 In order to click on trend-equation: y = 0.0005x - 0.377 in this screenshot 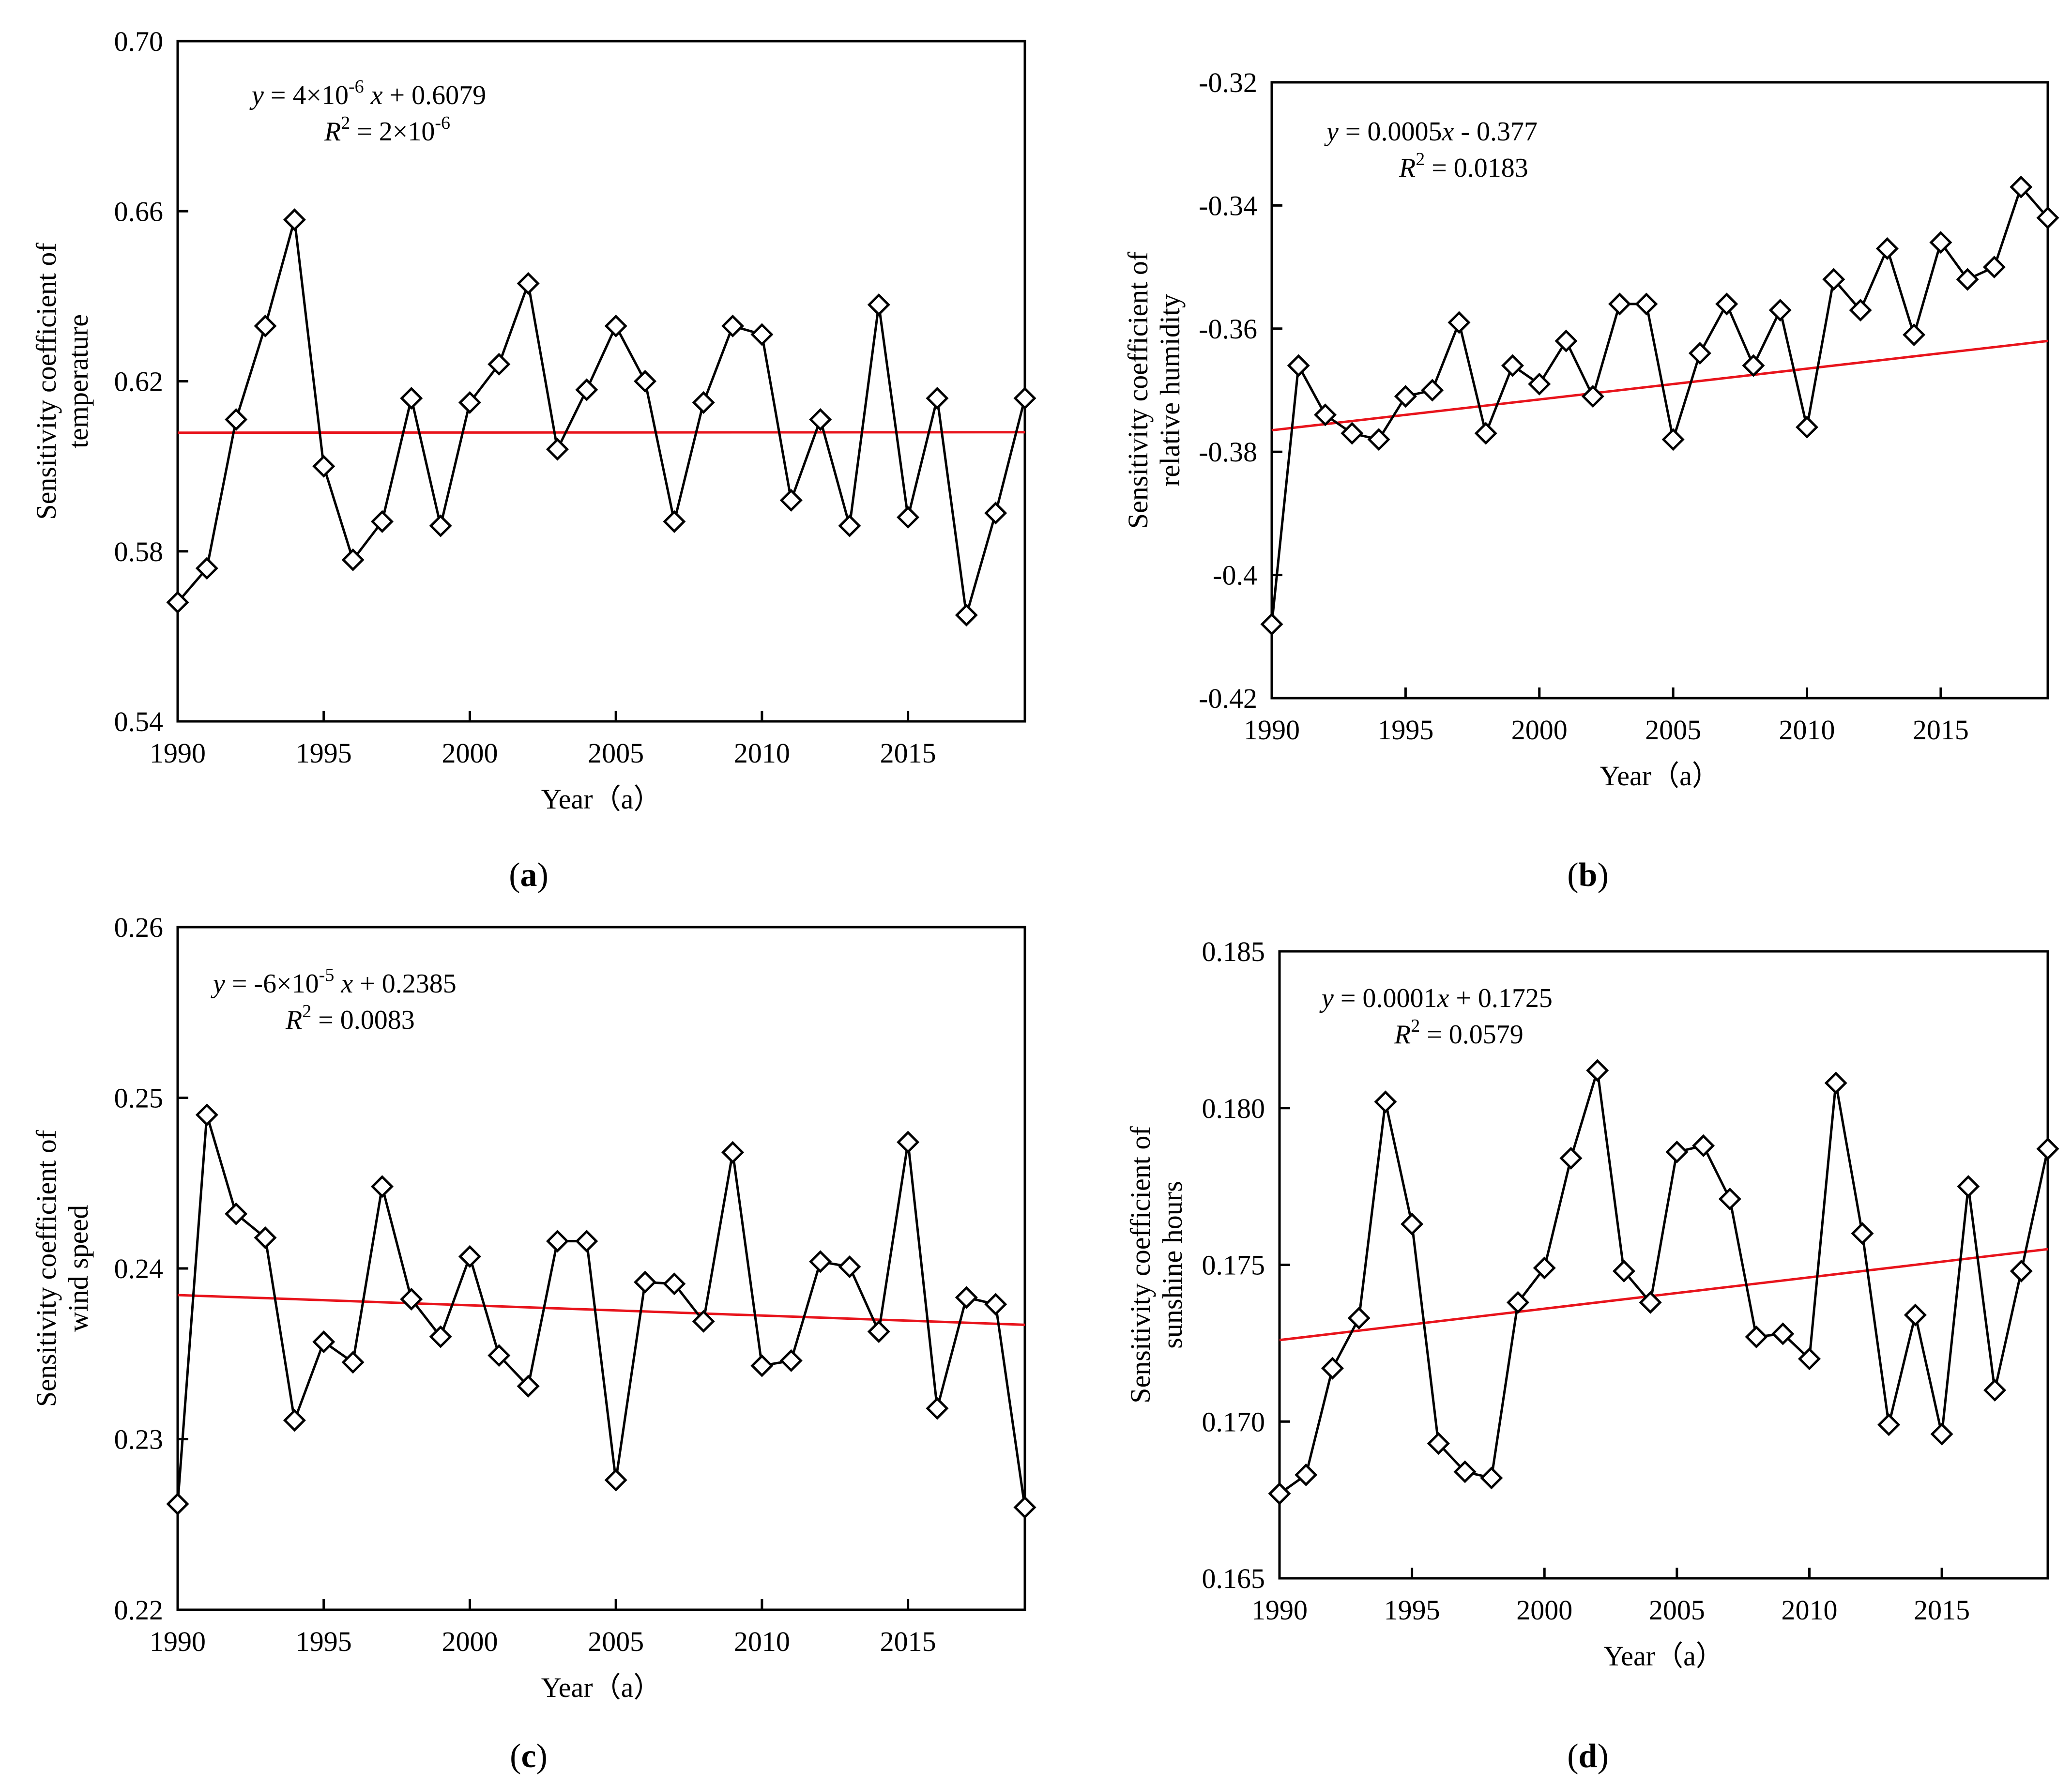, I will do `click(1431, 132)`.